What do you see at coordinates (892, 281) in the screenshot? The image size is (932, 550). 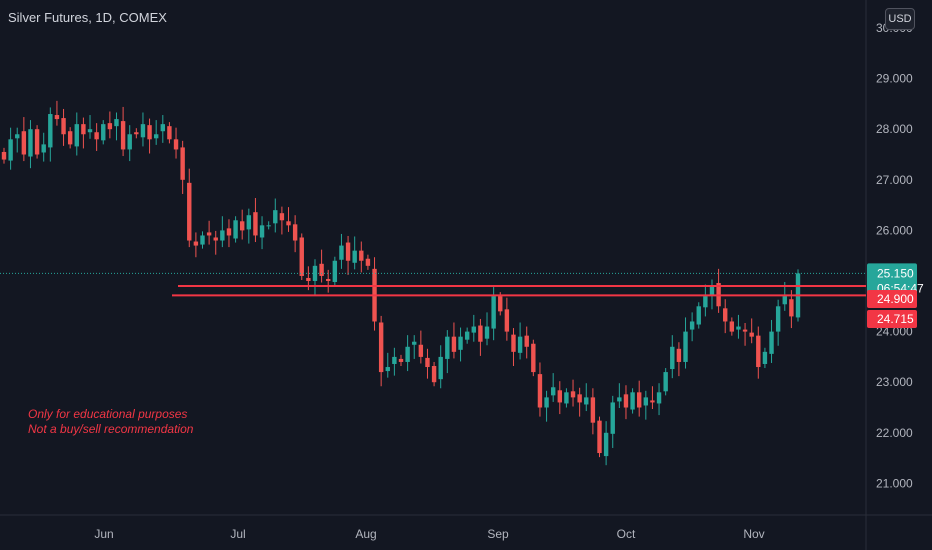 I see `last-price-badge` at bounding box center [892, 281].